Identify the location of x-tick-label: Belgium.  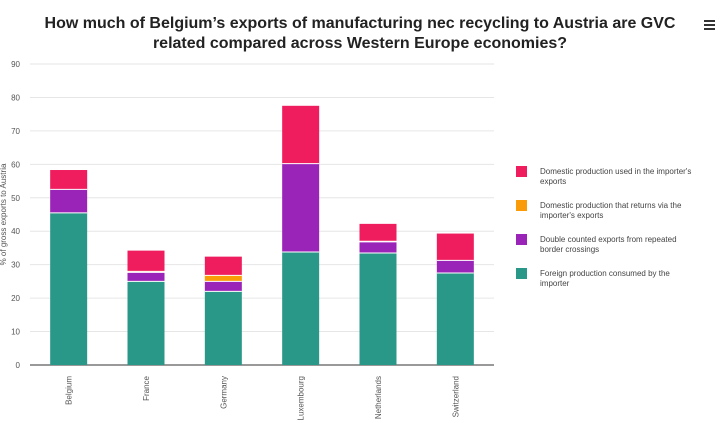
(69, 390).